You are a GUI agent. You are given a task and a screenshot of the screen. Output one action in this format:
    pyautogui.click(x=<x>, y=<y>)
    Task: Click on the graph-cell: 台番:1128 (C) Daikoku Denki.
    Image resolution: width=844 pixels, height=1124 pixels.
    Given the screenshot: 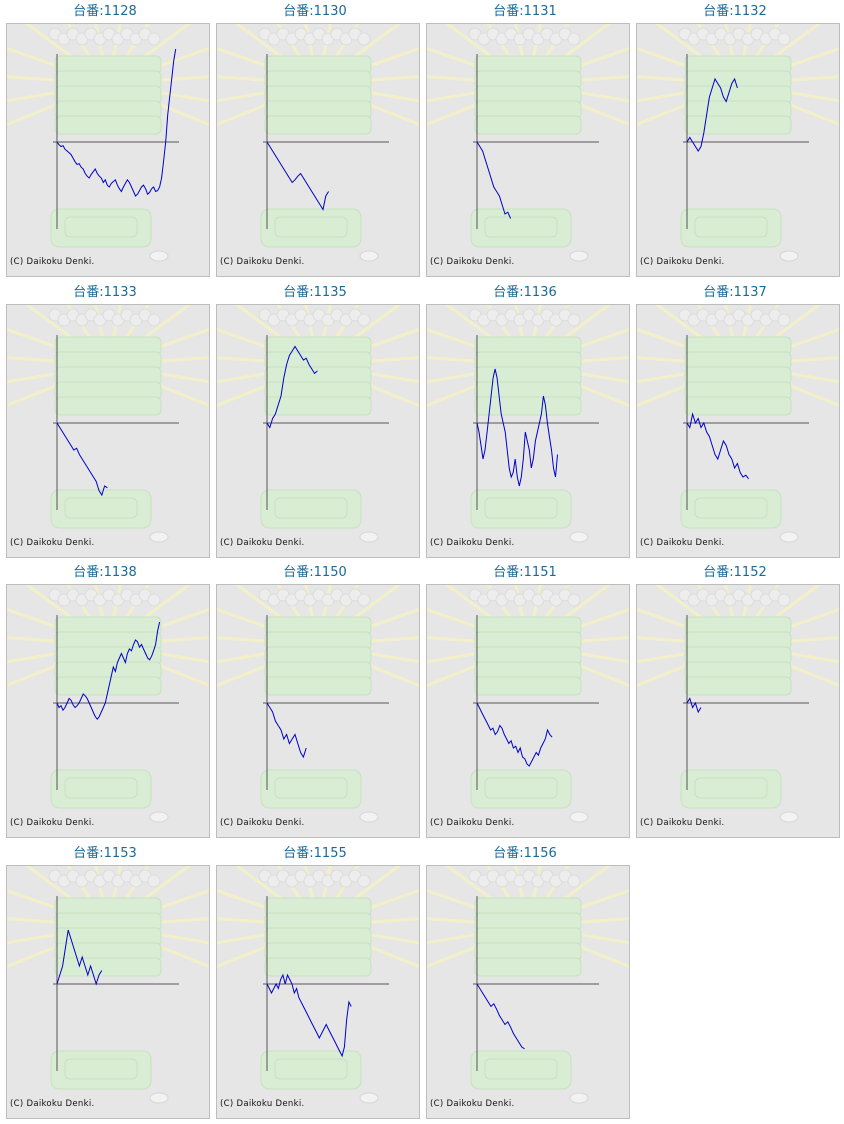 What is the action you would take?
    pyautogui.click(x=105, y=139)
    